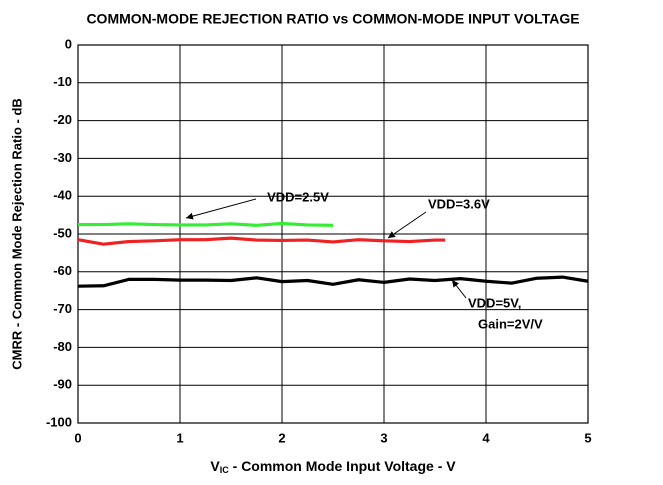 The width and height of the screenshot is (663, 485). I want to click on y-tick-label: -10, so click(62, 81).